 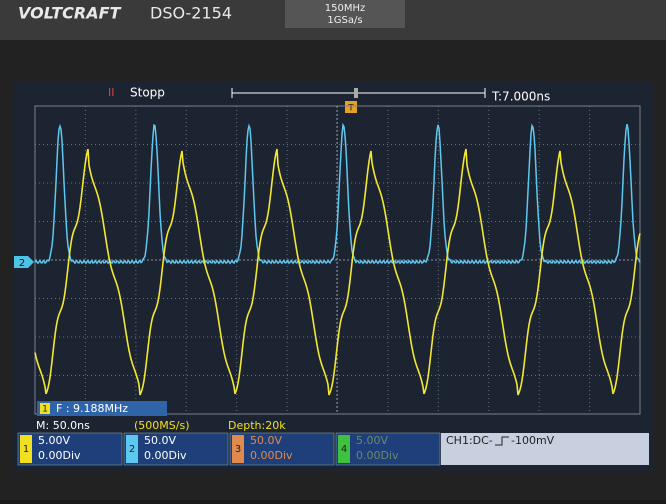 What do you see at coordinates (520, 97) in the screenshot?
I see `trigger-time: T:7.000ns` at bounding box center [520, 97].